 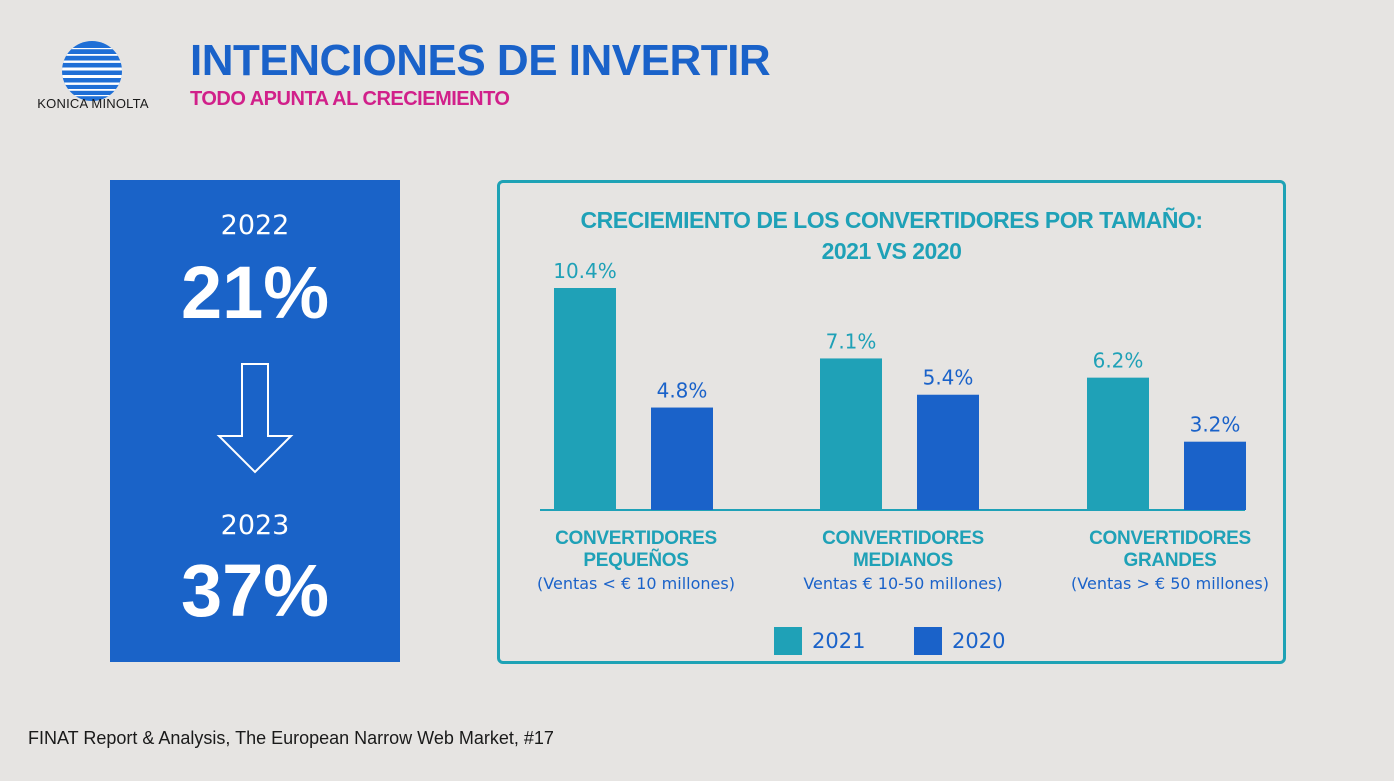 What do you see at coordinates (255, 590) in the screenshot?
I see `to-value: 37%` at bounding box center [255, 590].